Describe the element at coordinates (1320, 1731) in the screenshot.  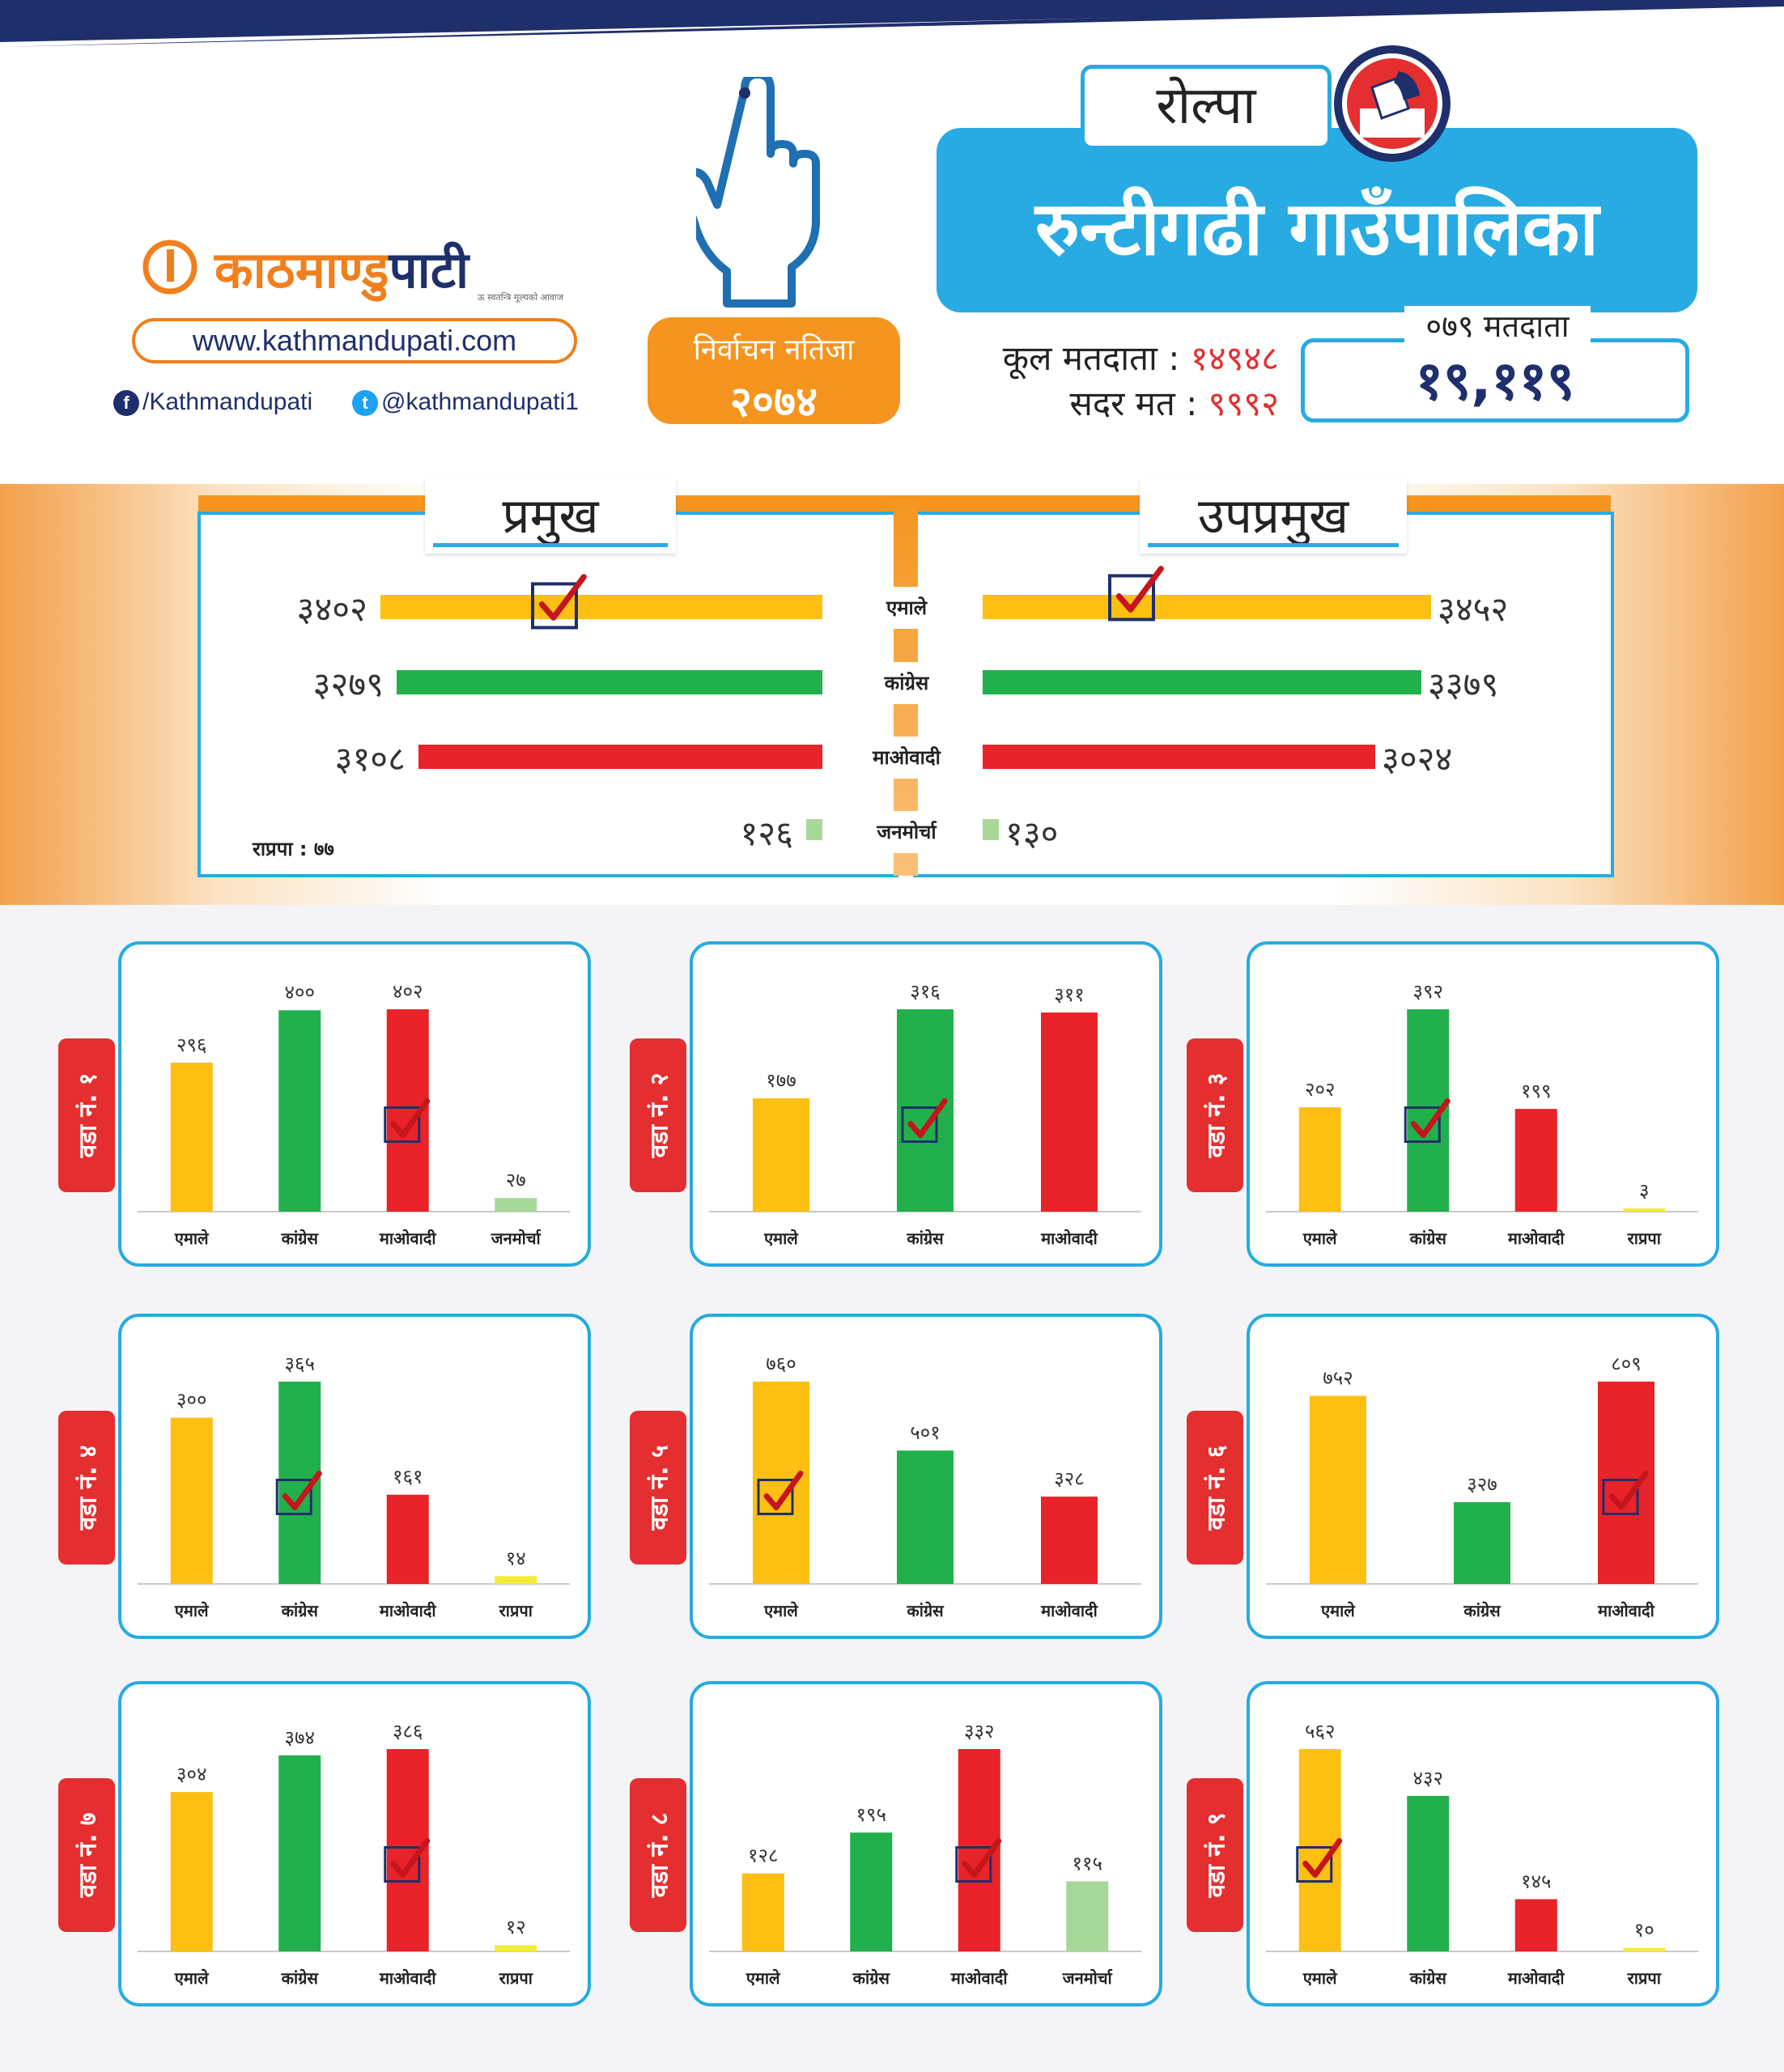
I see `data-label: ५६२` at that location.